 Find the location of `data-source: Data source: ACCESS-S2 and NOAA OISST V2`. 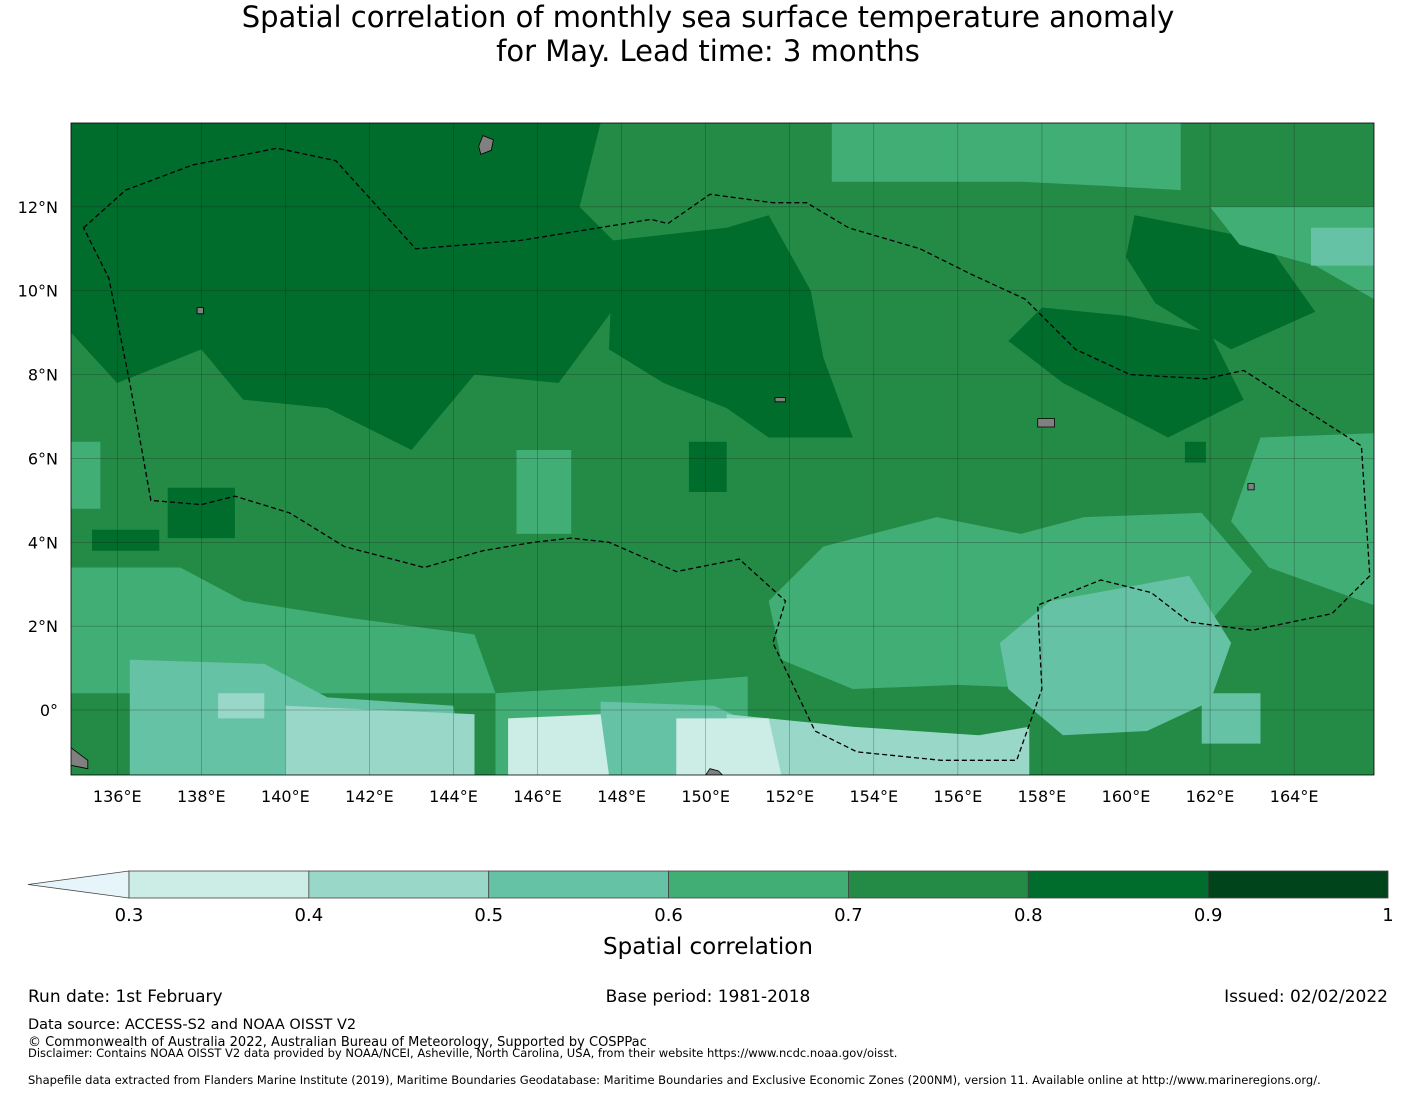

data-source: Data source: ACCESS-S2 and NOAA OISST V2 is located at coordinates (192, 1025).